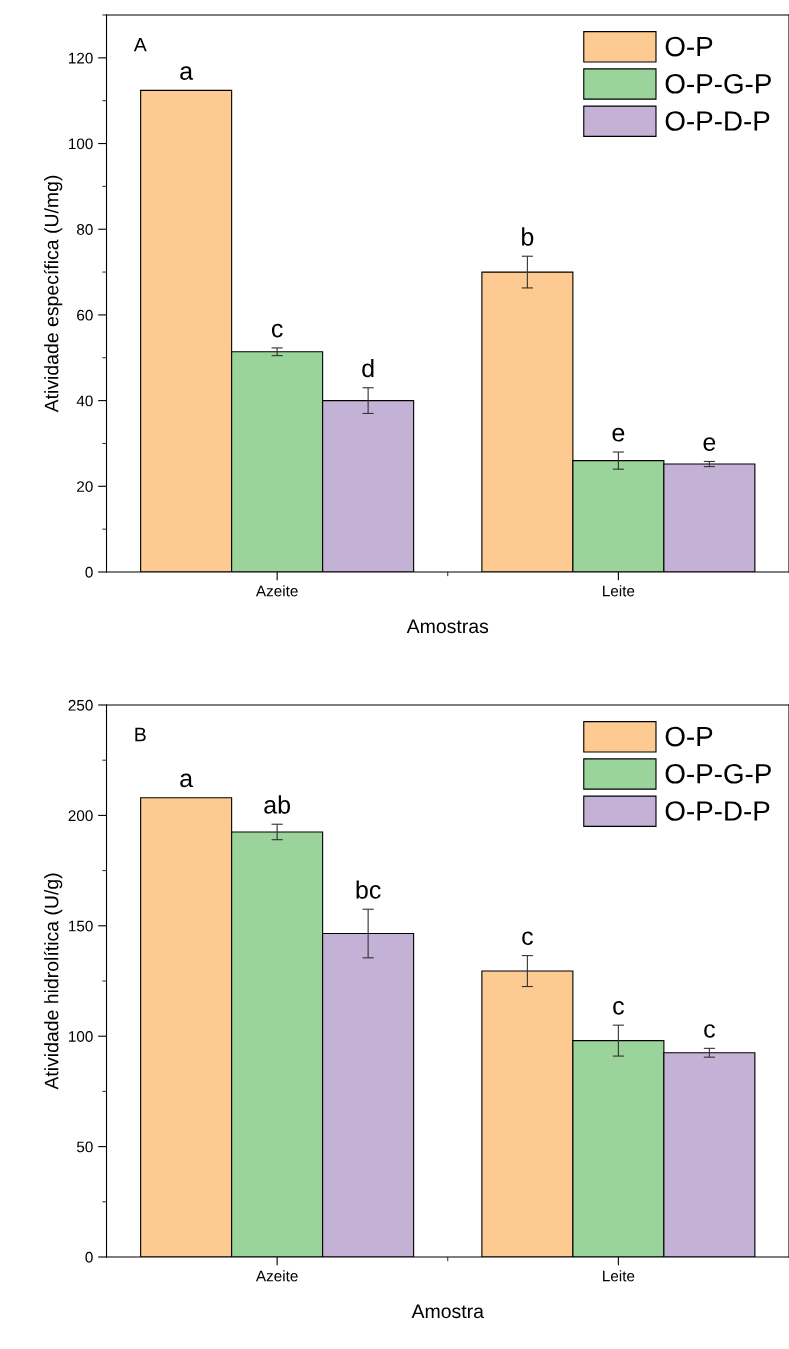  I want to click on y-tick-label: 250, so click(80, 705).